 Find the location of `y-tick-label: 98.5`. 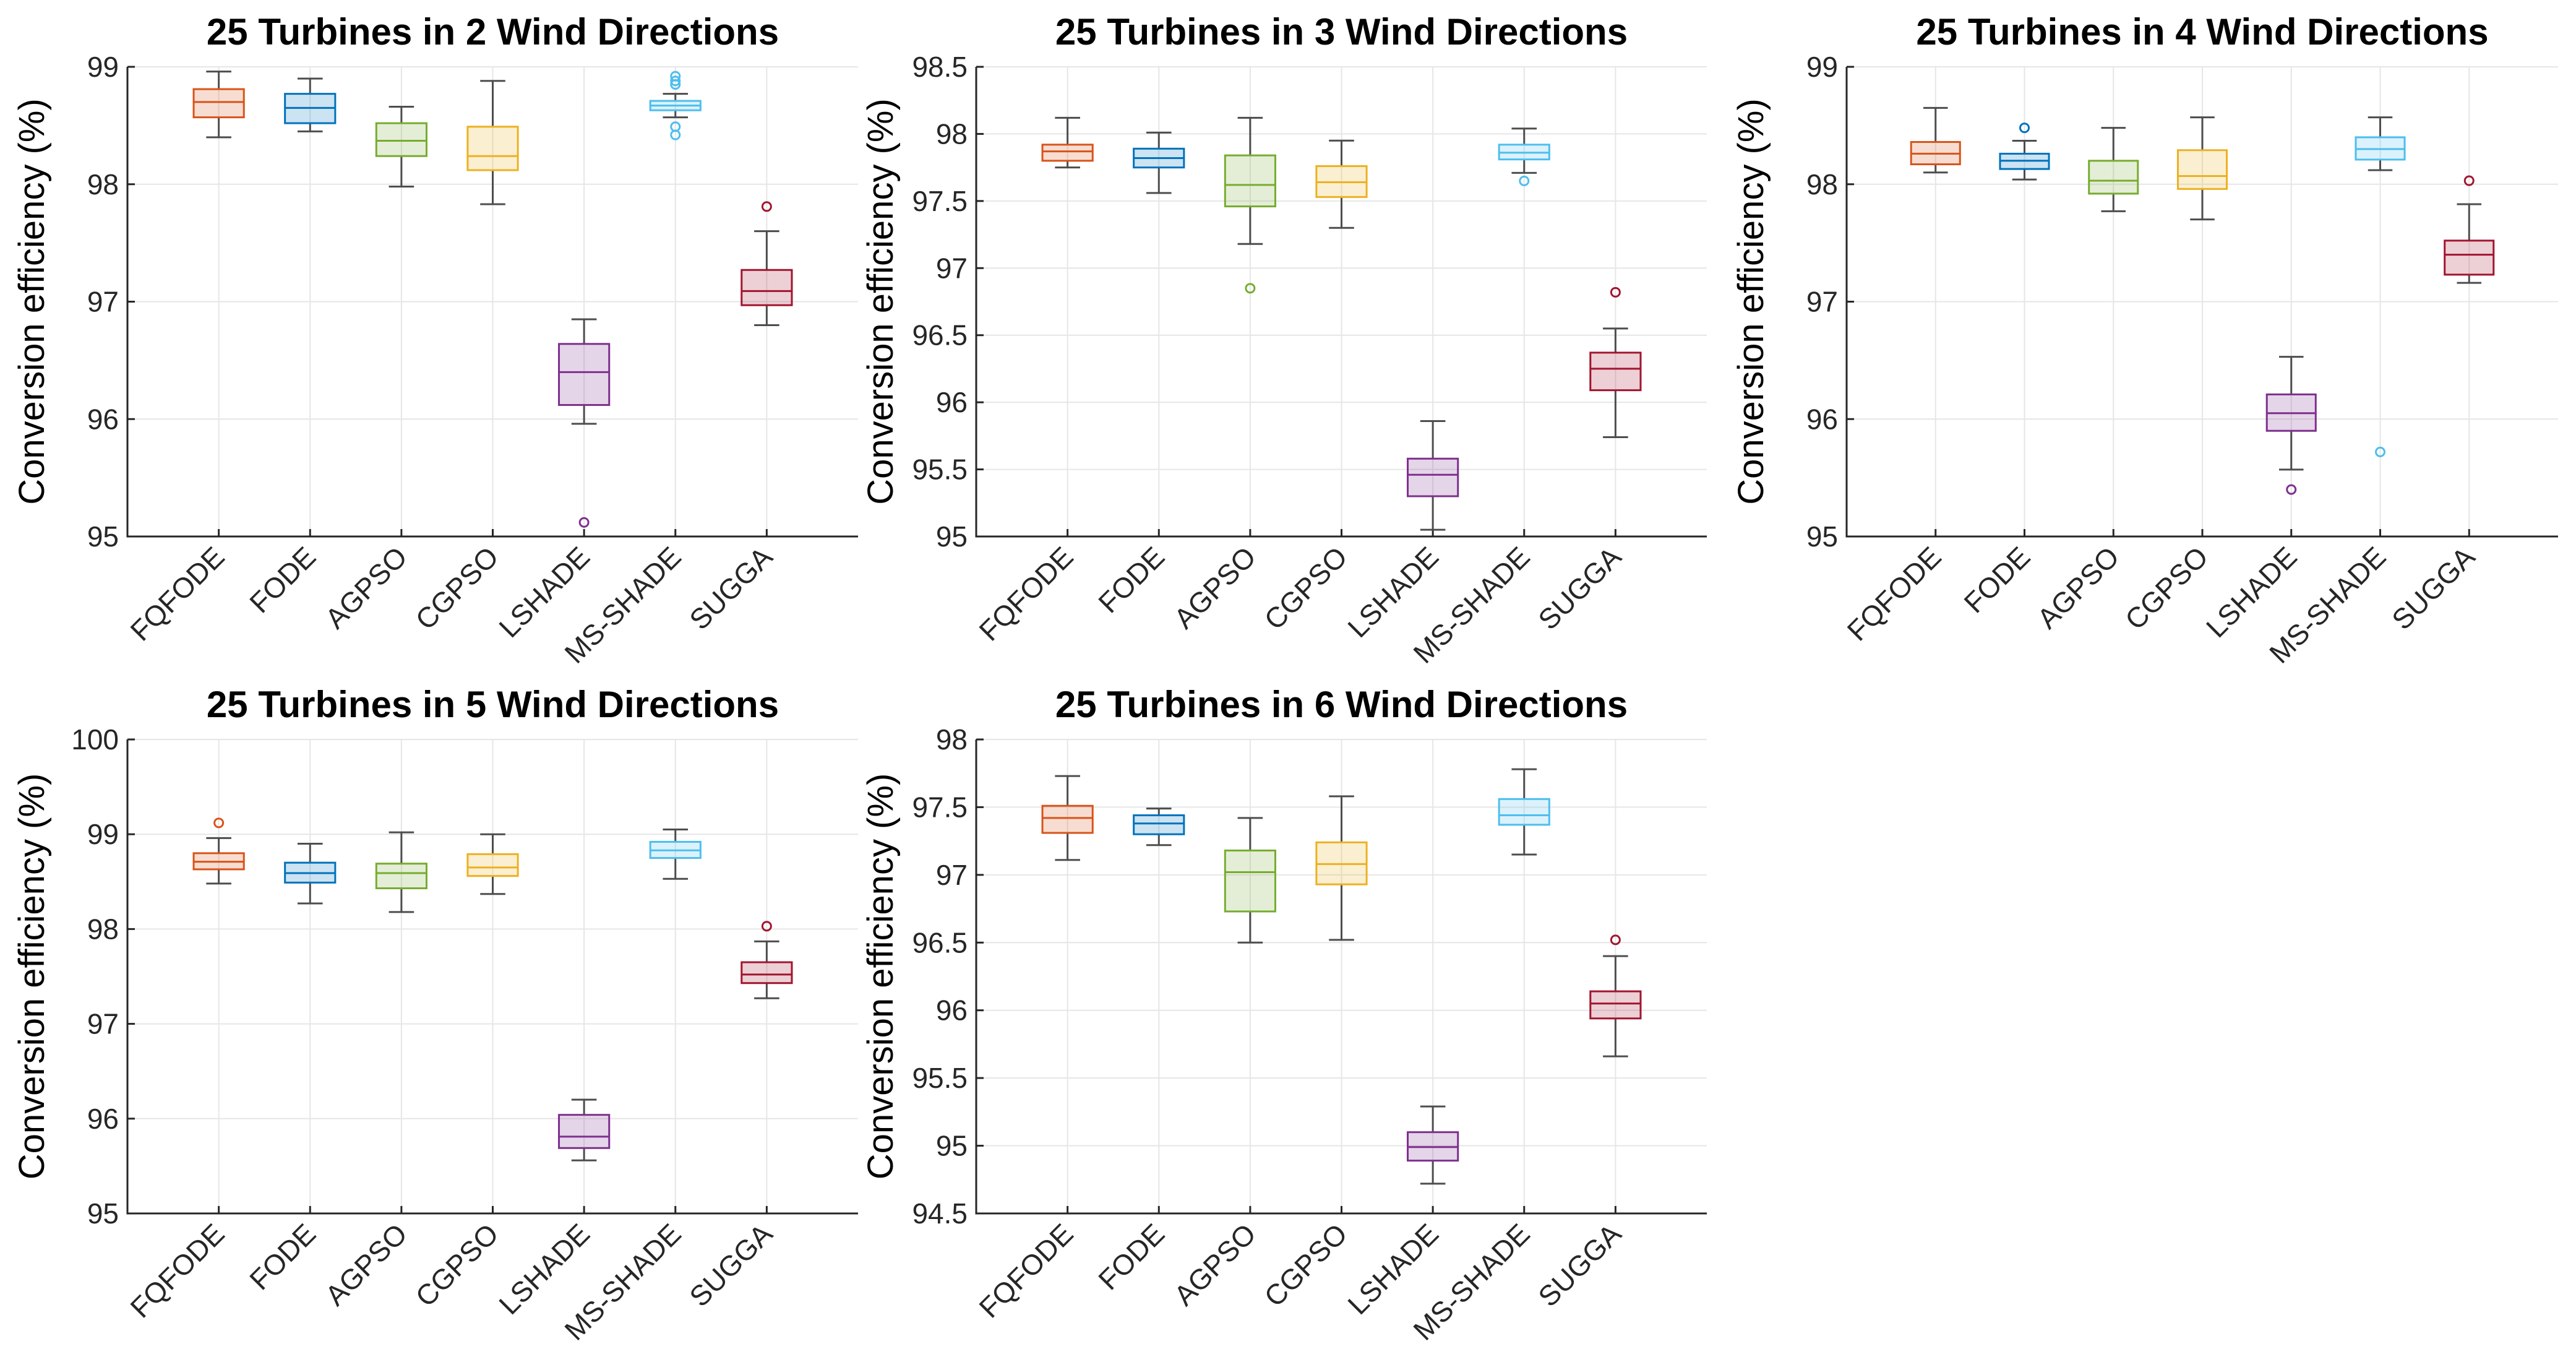

y-tick-label: 98.5 is located at coordinates (940, 67).